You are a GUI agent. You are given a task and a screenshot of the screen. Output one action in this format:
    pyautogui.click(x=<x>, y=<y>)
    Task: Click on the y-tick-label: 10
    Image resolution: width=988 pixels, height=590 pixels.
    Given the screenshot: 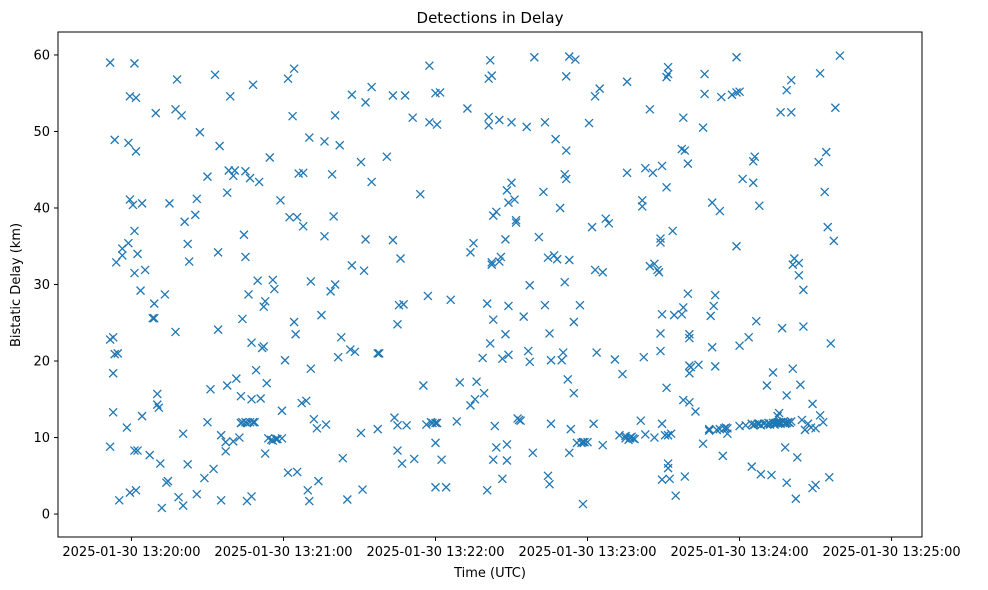 What is the action you would take?
    pyautogui.click(x=41, y=438)
    